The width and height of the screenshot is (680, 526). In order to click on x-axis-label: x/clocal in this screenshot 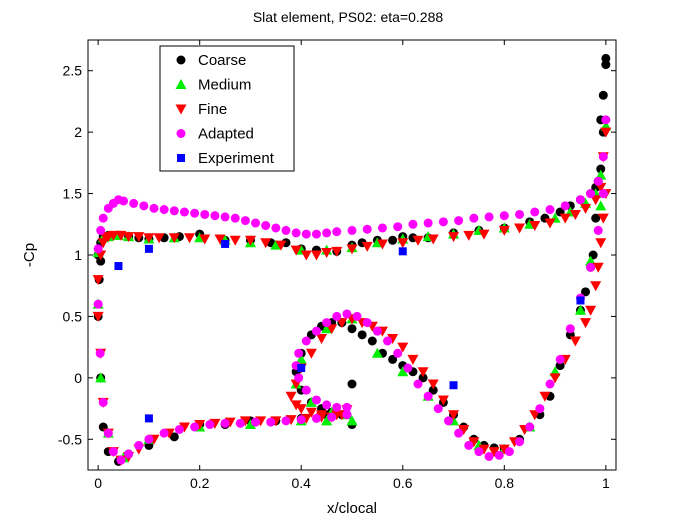, I will do `click(352, 508)`.